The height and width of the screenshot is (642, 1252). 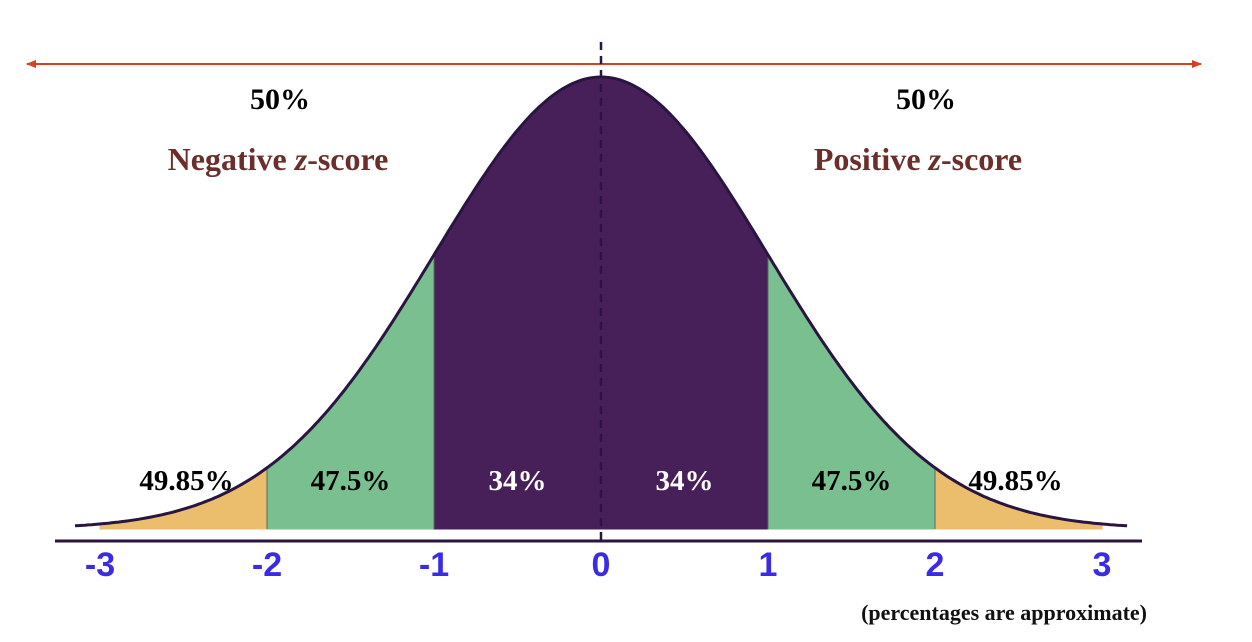 I want to click on tick-label-5: 2, so click(x=935, y=565).